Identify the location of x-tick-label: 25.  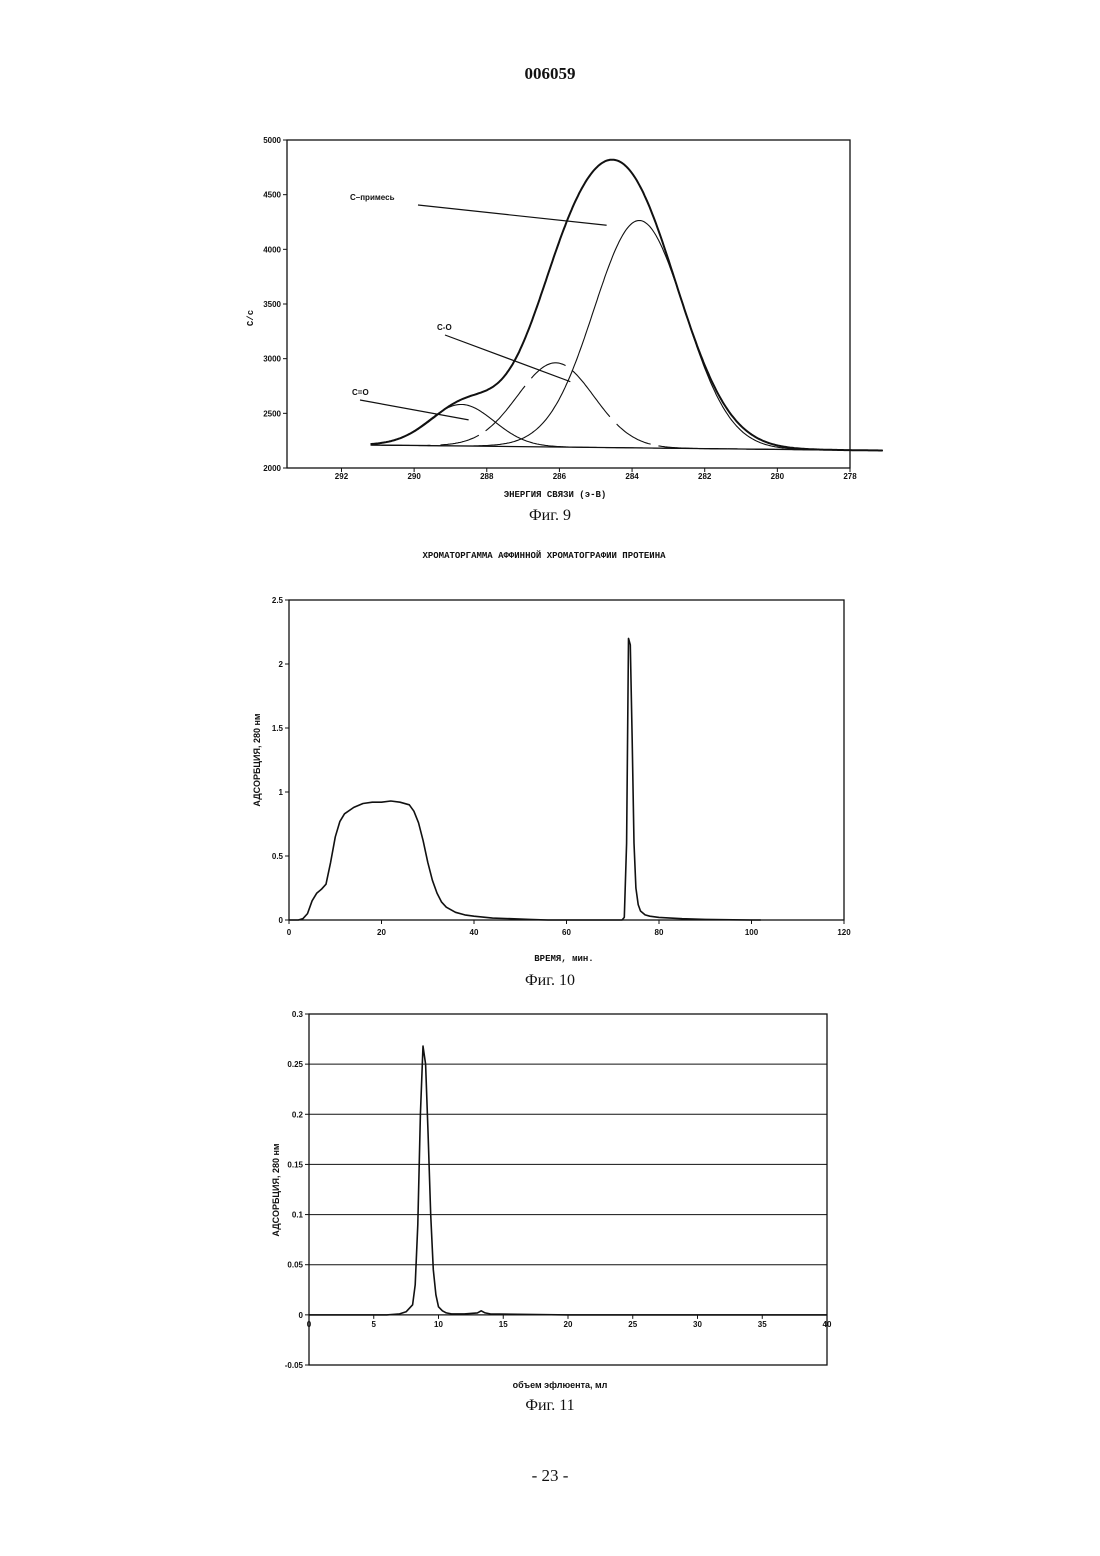
(632, 1324).